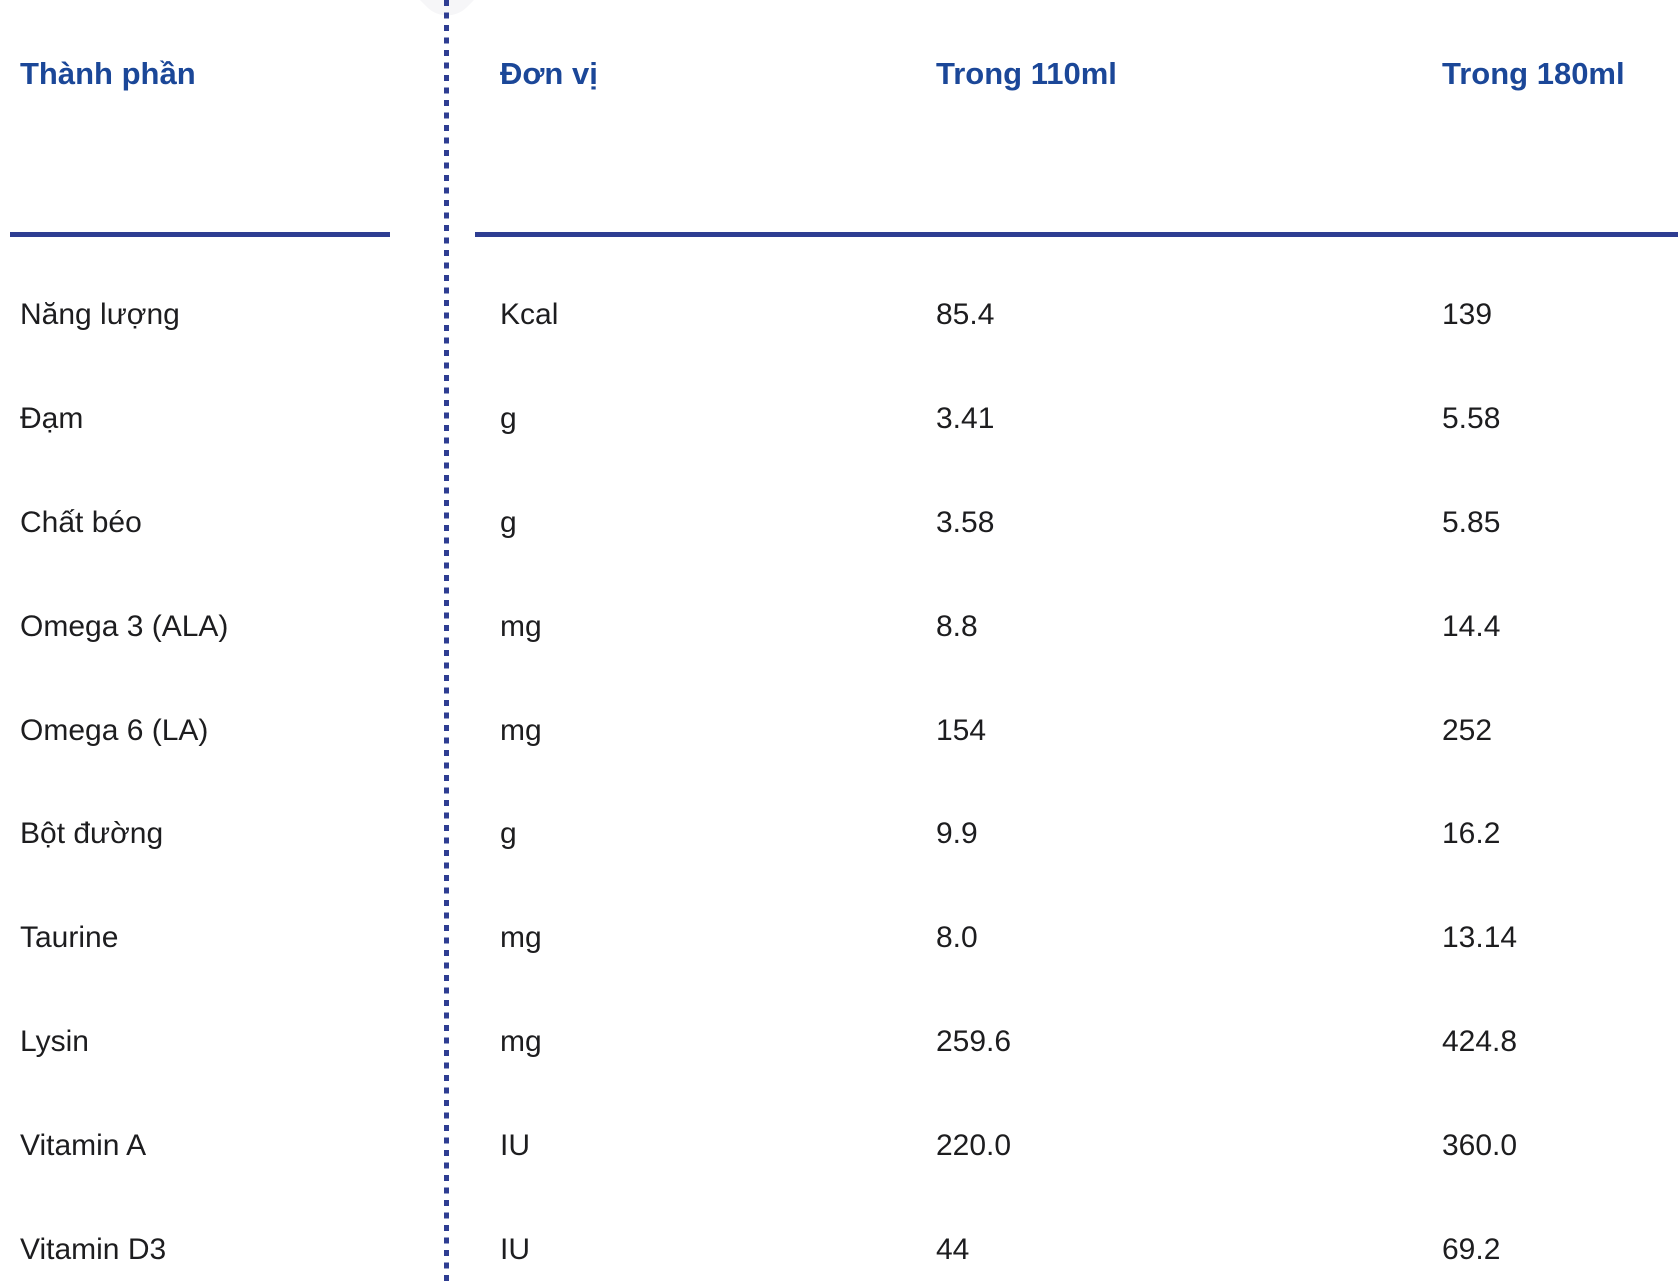  What do you see at coordinates (839, 523) in the screenshot?
I see `table-row: Chất béo g 3.58 5.85` at bounding box center [839, 523].